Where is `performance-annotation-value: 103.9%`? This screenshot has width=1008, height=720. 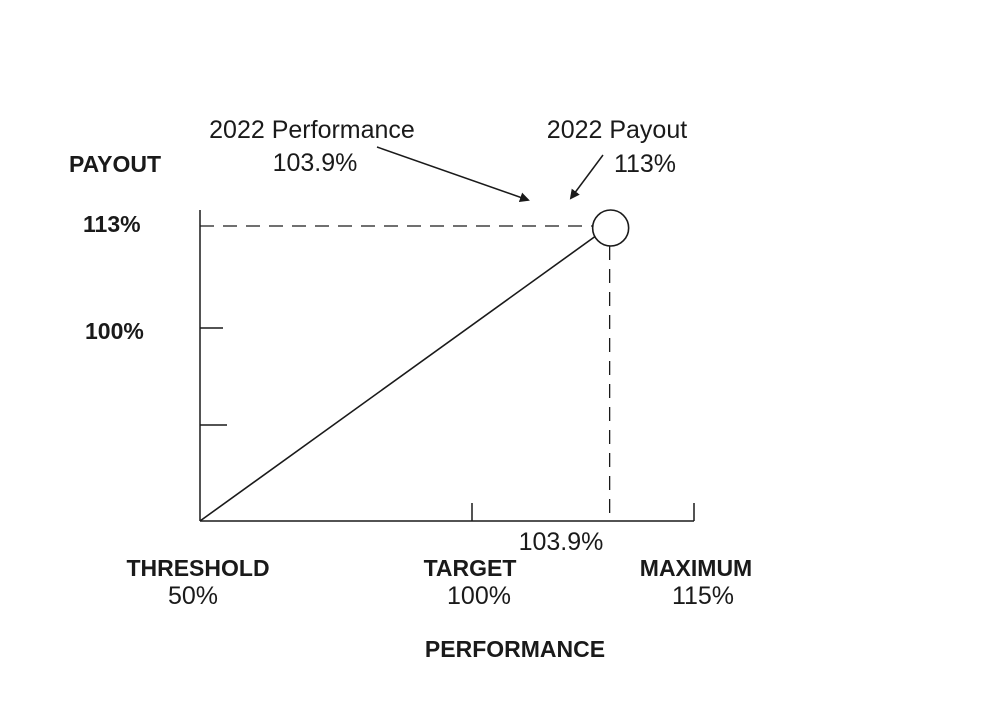
performance-annotation-value: 103.9% is located at coordinates (315, 163).